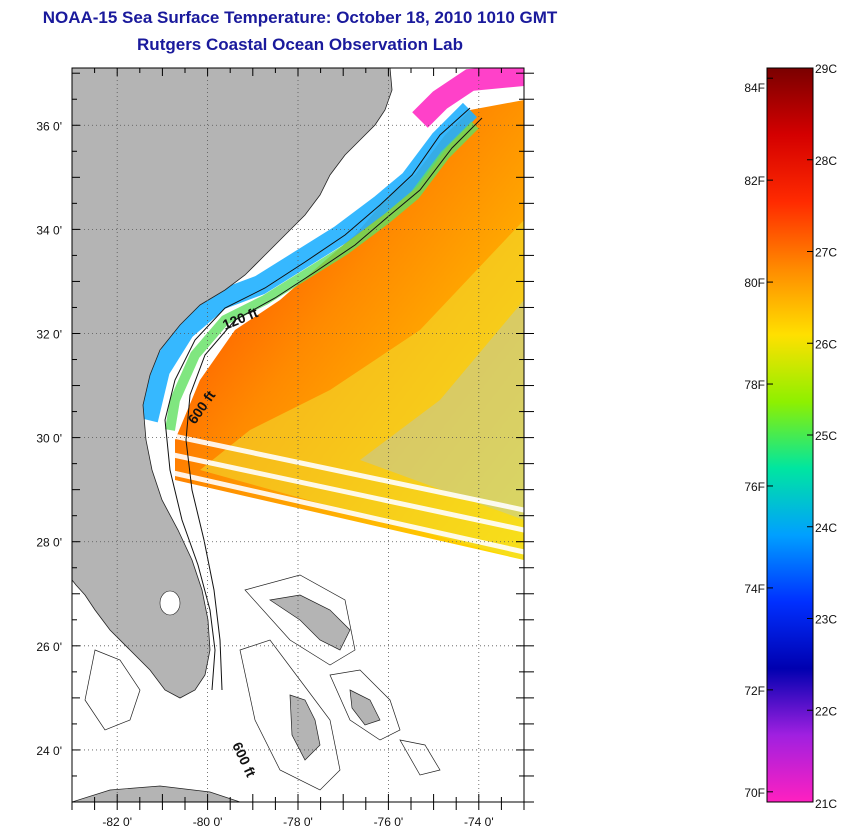 Image resolution: width=849 pixels, height=832 pixels. What do you see at coordinates (754, 385) in the screenshot?
I see `colorbar-f-label: 78F` at bounding box center [754, 385].